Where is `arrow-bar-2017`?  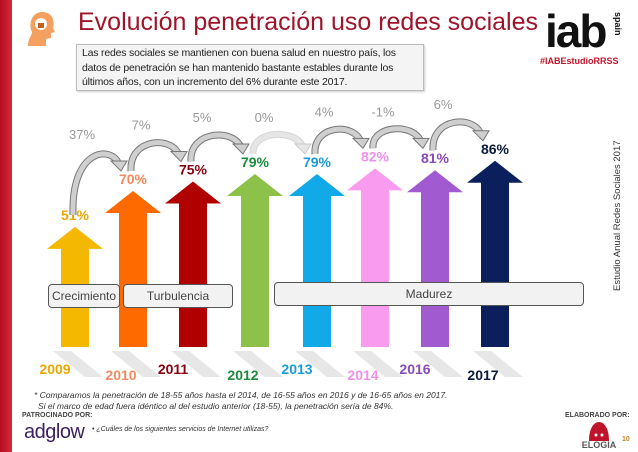
arrow-bar-2017 is located at coordinates (495, 253).